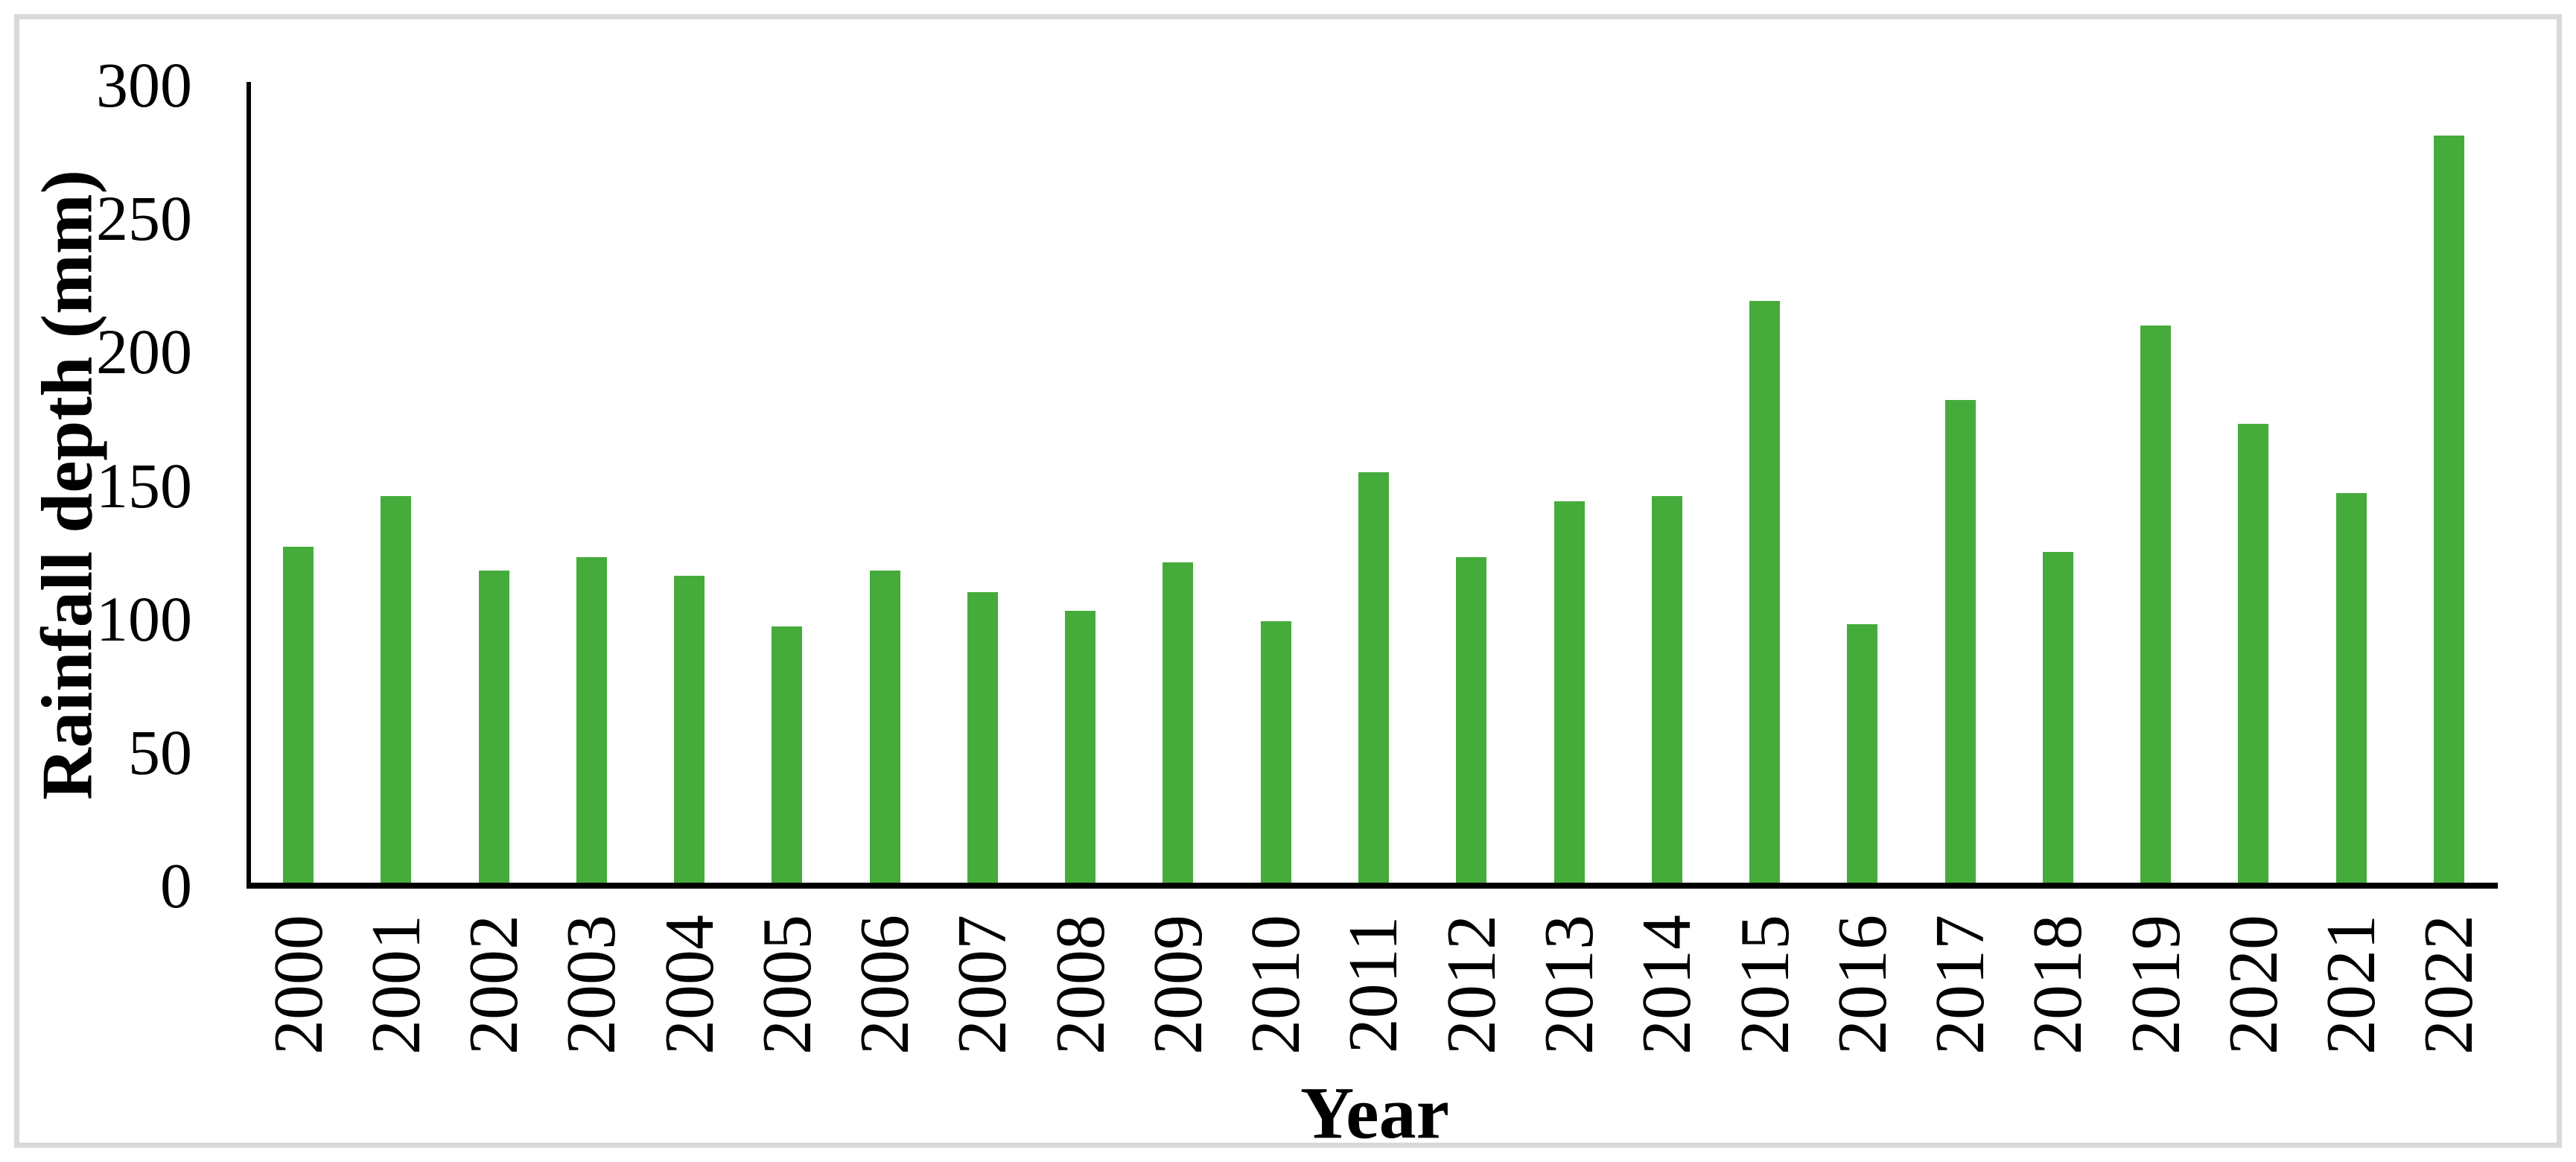  What do you see at coordinates (144, 352) in the screenshot?
I see `y-tick-label-200: 200` at bounding box center [144, 352].